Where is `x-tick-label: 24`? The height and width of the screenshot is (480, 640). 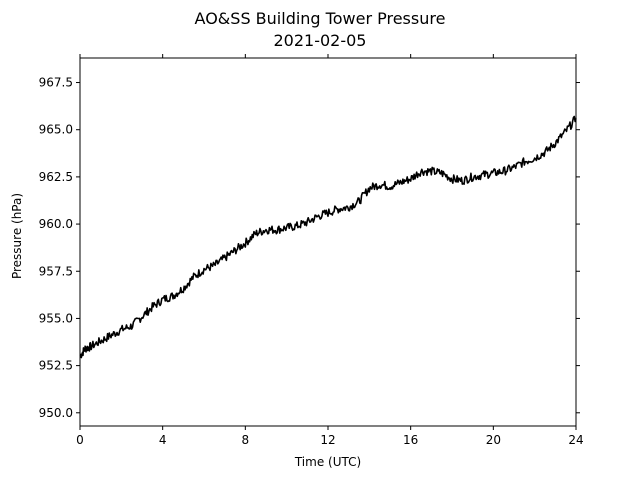
x-tick-label: 24 is located at coordinates (575, 440).